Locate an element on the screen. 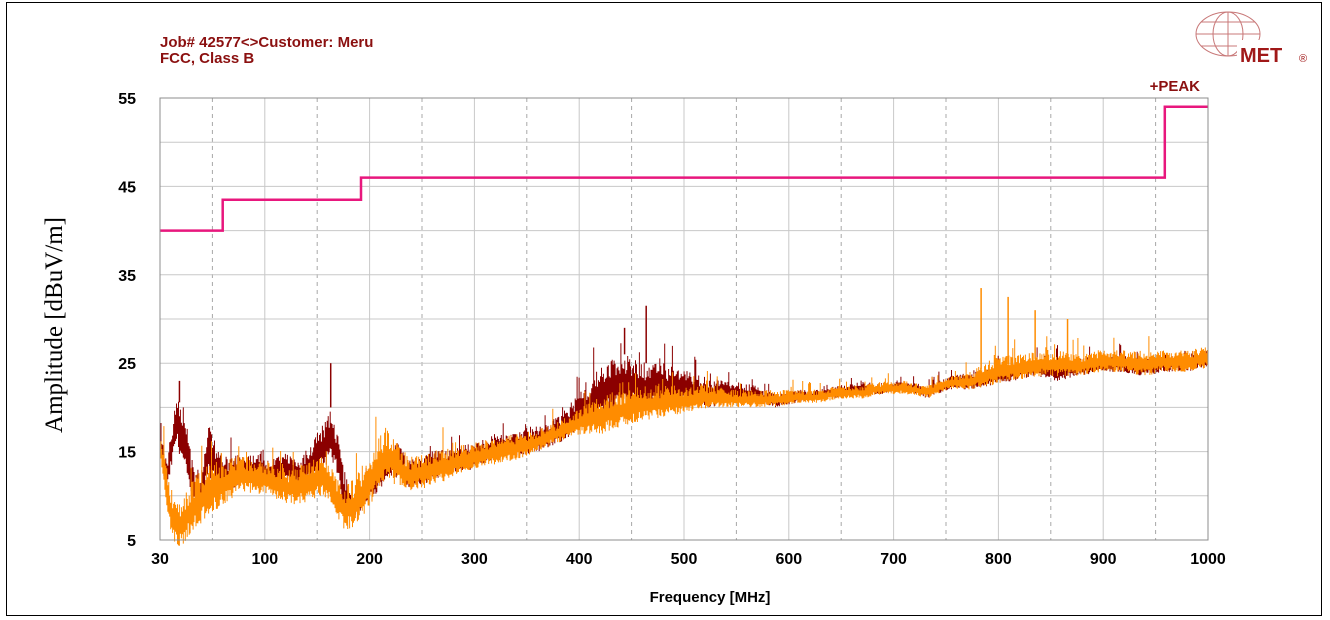 This screenshot has width=1330, height=620. x-tick-label: 30 is located at coordinates (160, 559).